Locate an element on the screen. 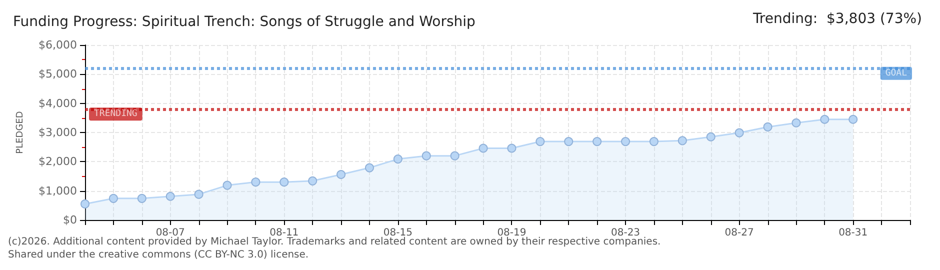  y-tick-label: $1,000 is located at coordinates (57, 191).